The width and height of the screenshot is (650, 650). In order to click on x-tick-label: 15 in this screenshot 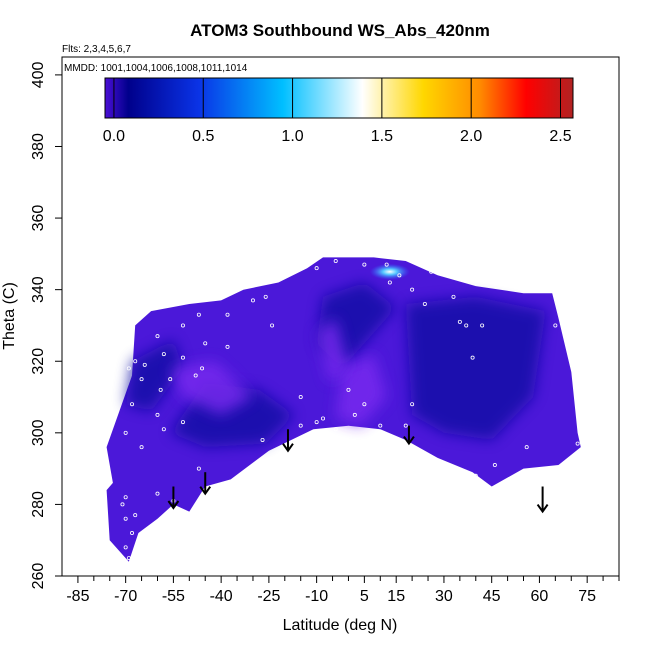, I will do `click(396, 596)`.